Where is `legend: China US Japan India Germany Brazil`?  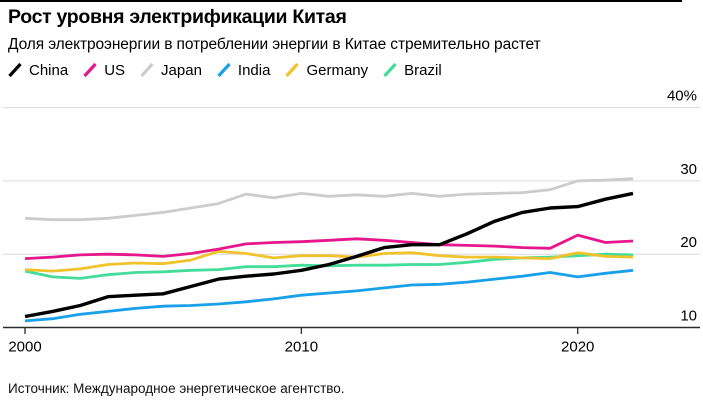
legend: China US Japan India Germany Brazil is located at coordinates (225, 70).